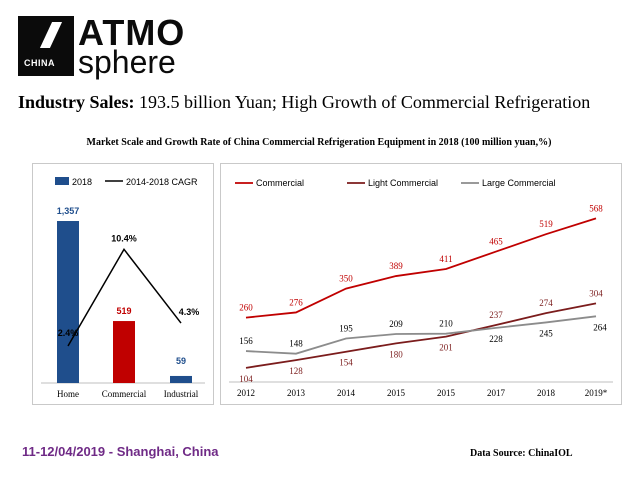 Image resolution: width=638 pixels, height=478 pixels. What do you see at coordinates (68, 211) in the screenshot?
I see `bar-value-label: 1,357` at bounding box center [68, 211].